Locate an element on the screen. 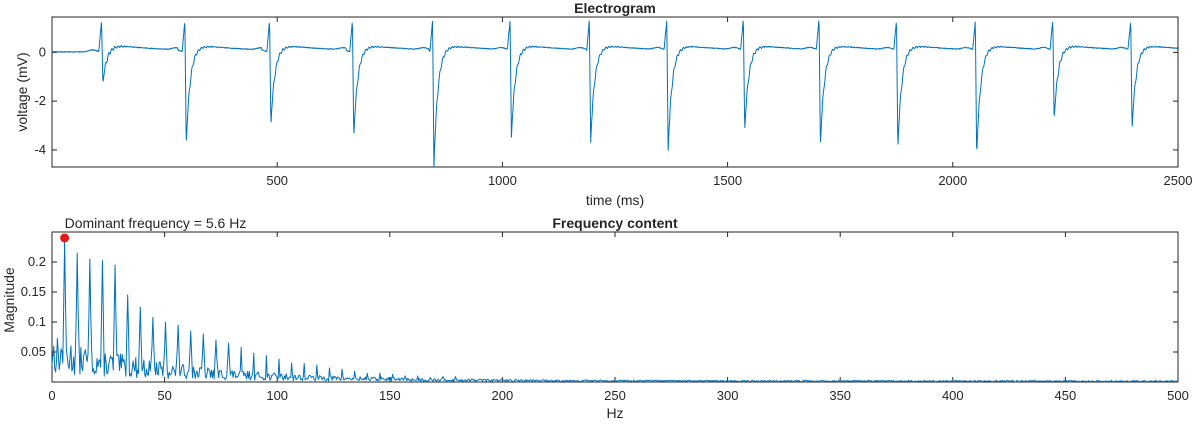  x-tick-label: 1000 is located at coordinates (502, 180).